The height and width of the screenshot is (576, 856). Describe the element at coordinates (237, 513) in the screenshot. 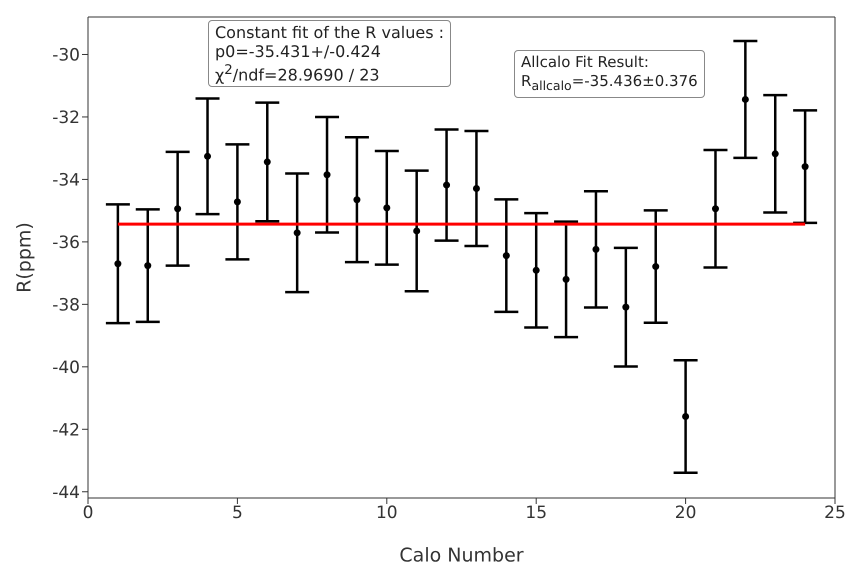

I see `x-tick-label: 5` at that location.